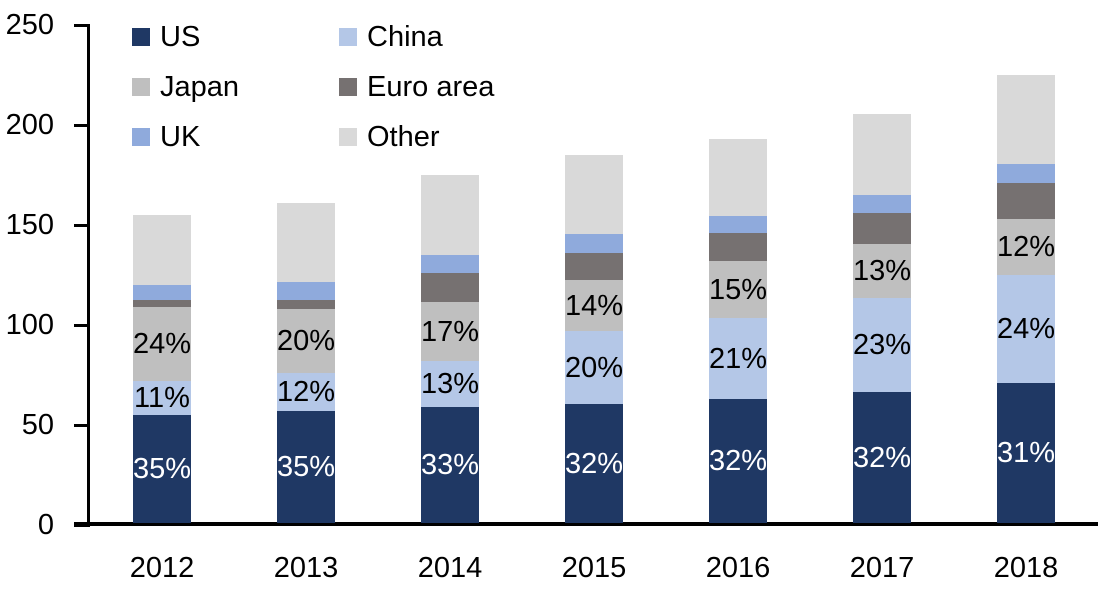  What do you see at coordinates (450, 568) in the screenshot?
I see `x-tick-label-2014: 2014` at bounding box center [450, 568].